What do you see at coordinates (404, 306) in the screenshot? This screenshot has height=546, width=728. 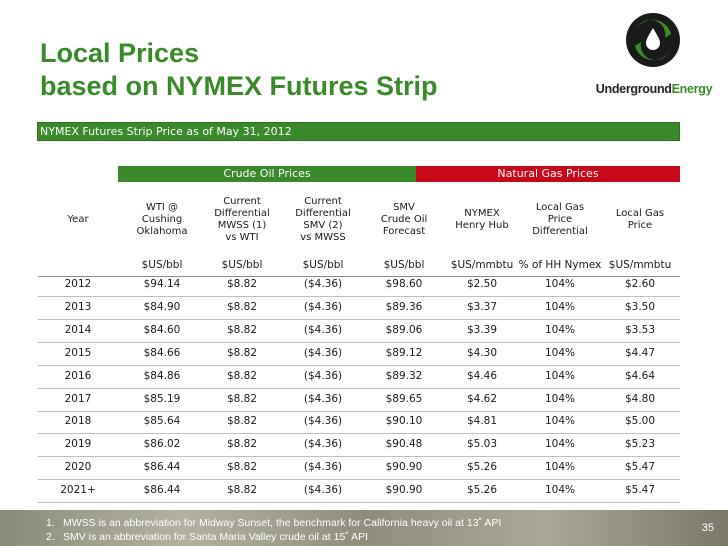 I see `table-cell: $89.36` at bounding box center [404, 306].